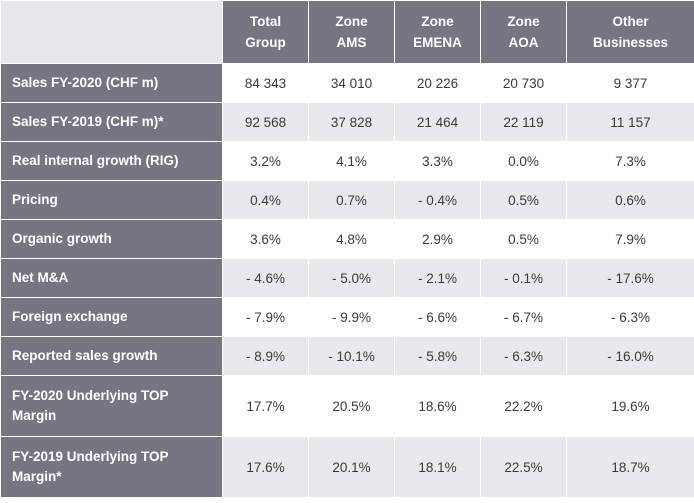  What do you see at coordinates (265, 161) in the screenshot?
I see `table-cell: 3.2%` at bounding box center [265, 161].